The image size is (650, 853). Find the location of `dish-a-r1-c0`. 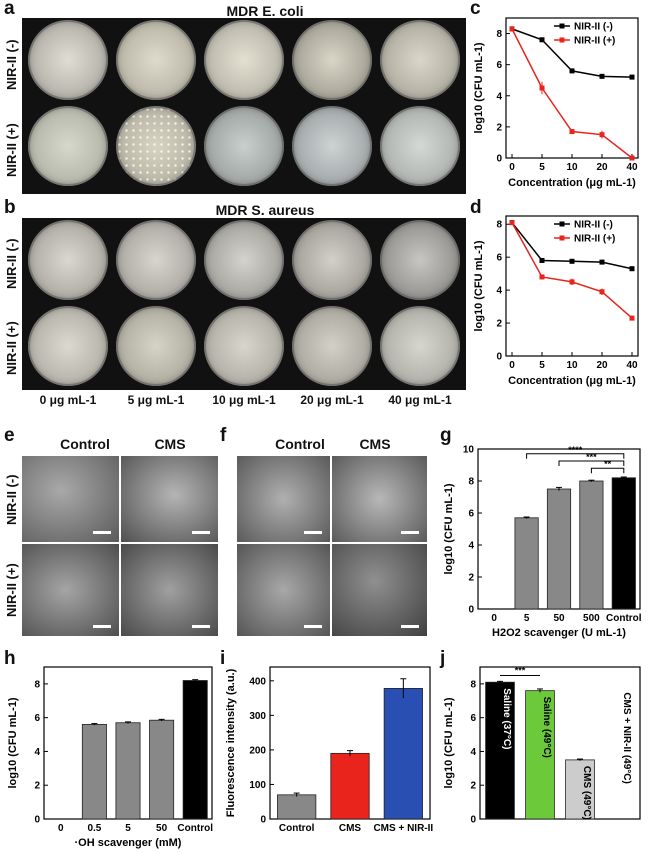

dish-a-r1-c0 is located at coordinates (68, 146).